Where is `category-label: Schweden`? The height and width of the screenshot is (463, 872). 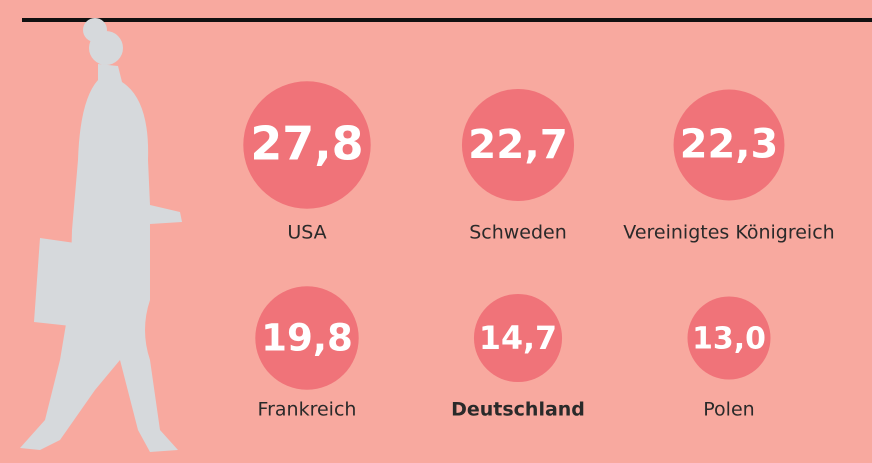 category-label: Schweden is located at coordinates (518, 233).